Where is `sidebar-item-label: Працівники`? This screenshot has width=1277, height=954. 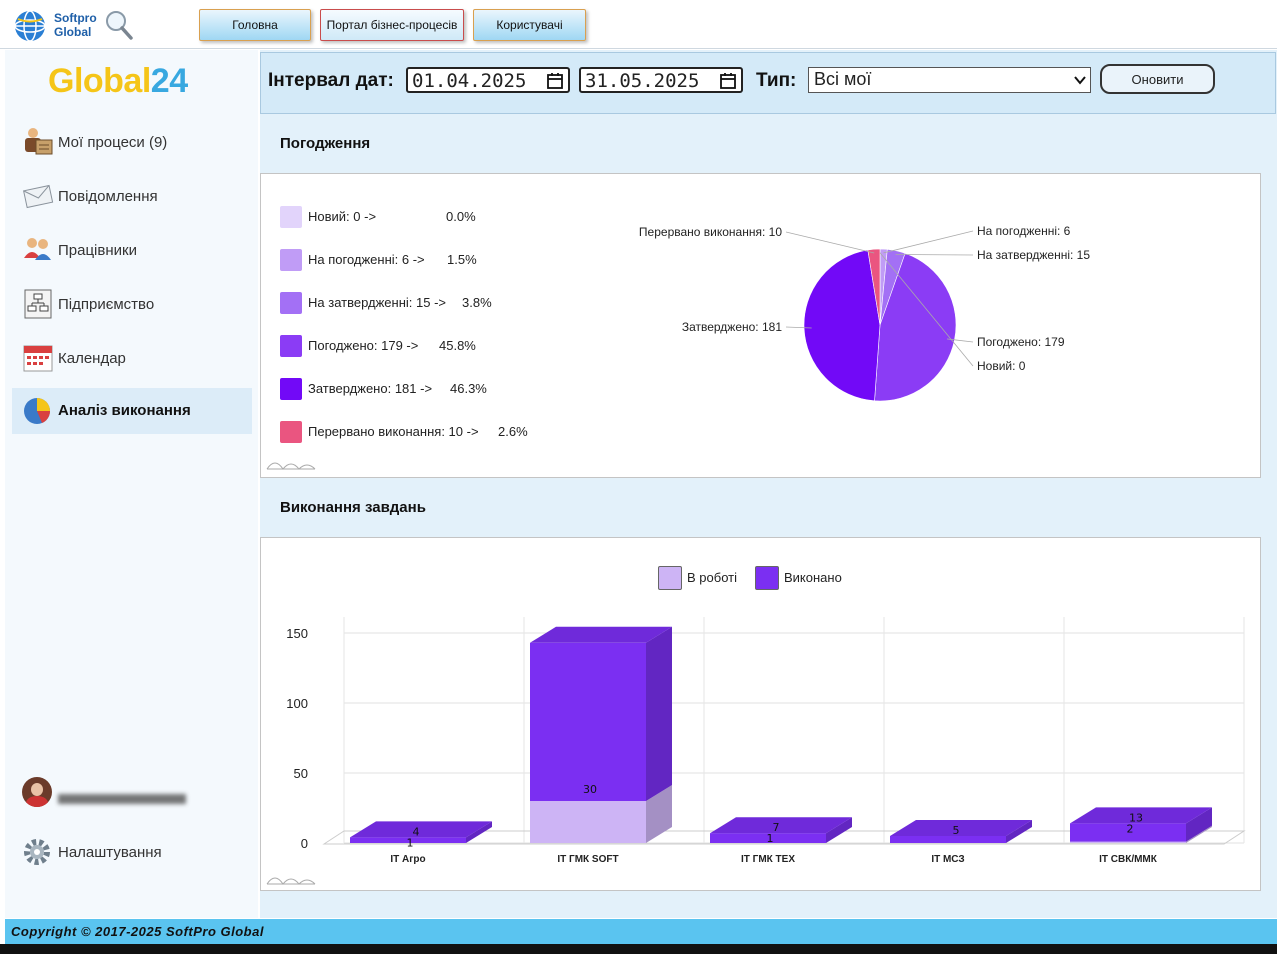
sidebar-item-label: Працівники is located at coordinates (97, 250).